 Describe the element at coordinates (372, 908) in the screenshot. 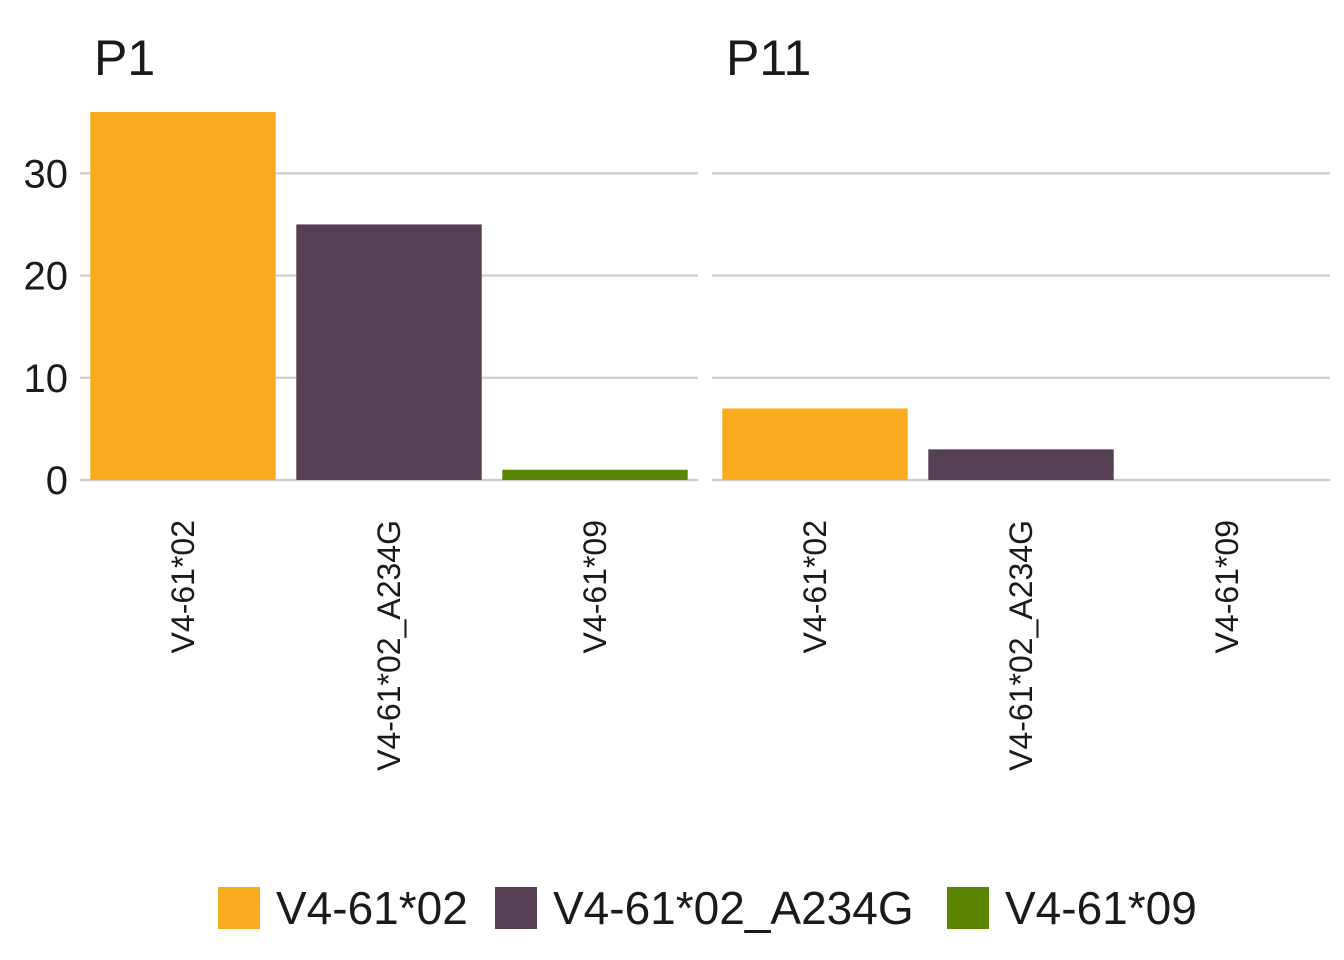

I see `legend-label: V4-61*02` at that location.